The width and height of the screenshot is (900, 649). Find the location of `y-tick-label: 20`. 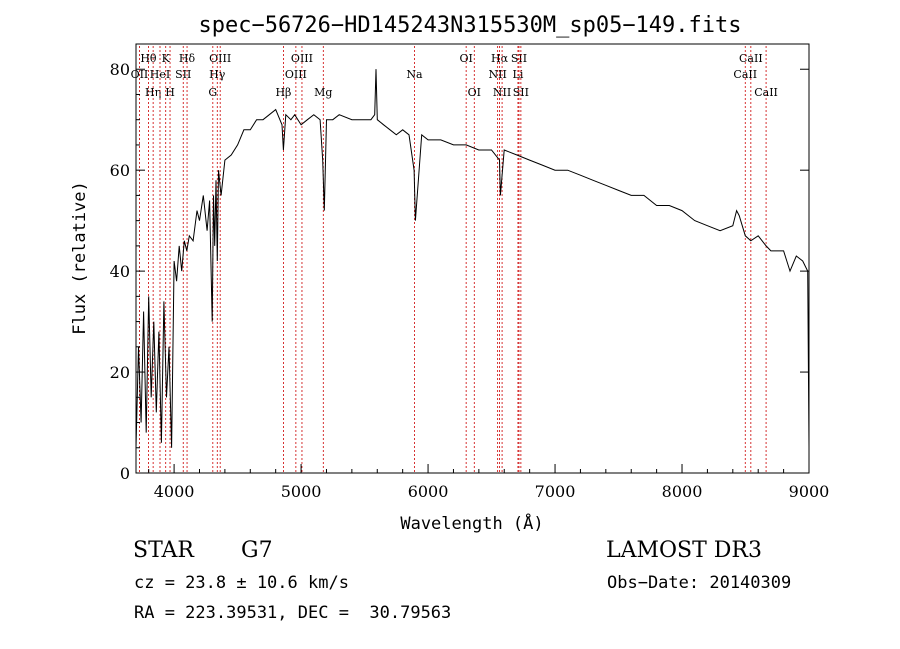

y-tick-label: 20 is located at coordinates (120, 372).